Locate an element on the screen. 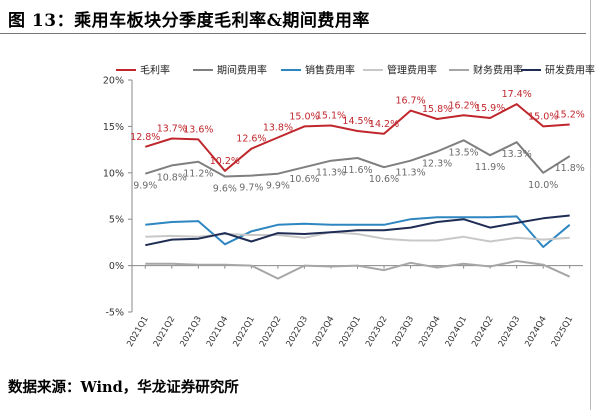 This screenshot has width=599, height=410. title-divider is located at coordinates (293, 33).